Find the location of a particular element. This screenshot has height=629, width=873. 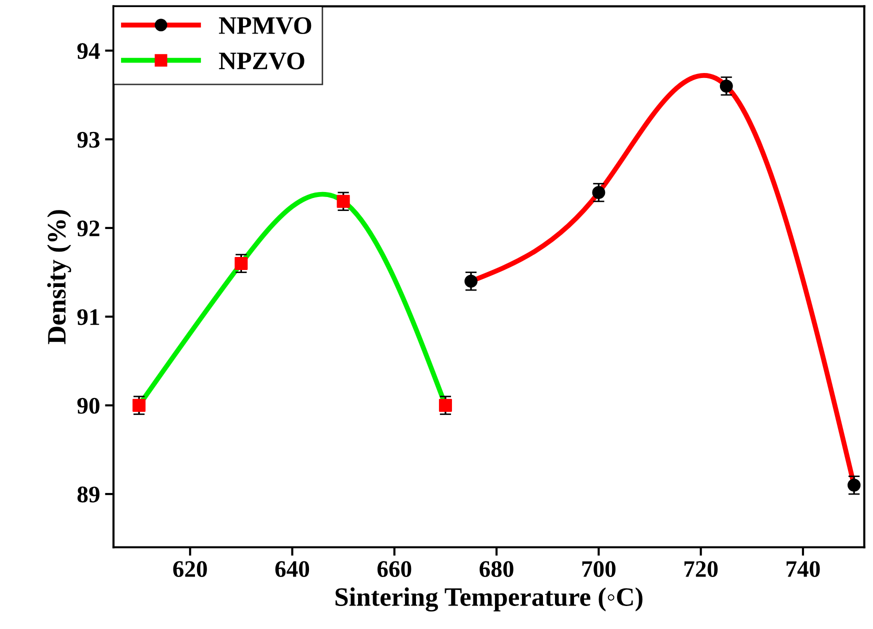

x-tick-label: 620 is located at coordinates (190, 569).